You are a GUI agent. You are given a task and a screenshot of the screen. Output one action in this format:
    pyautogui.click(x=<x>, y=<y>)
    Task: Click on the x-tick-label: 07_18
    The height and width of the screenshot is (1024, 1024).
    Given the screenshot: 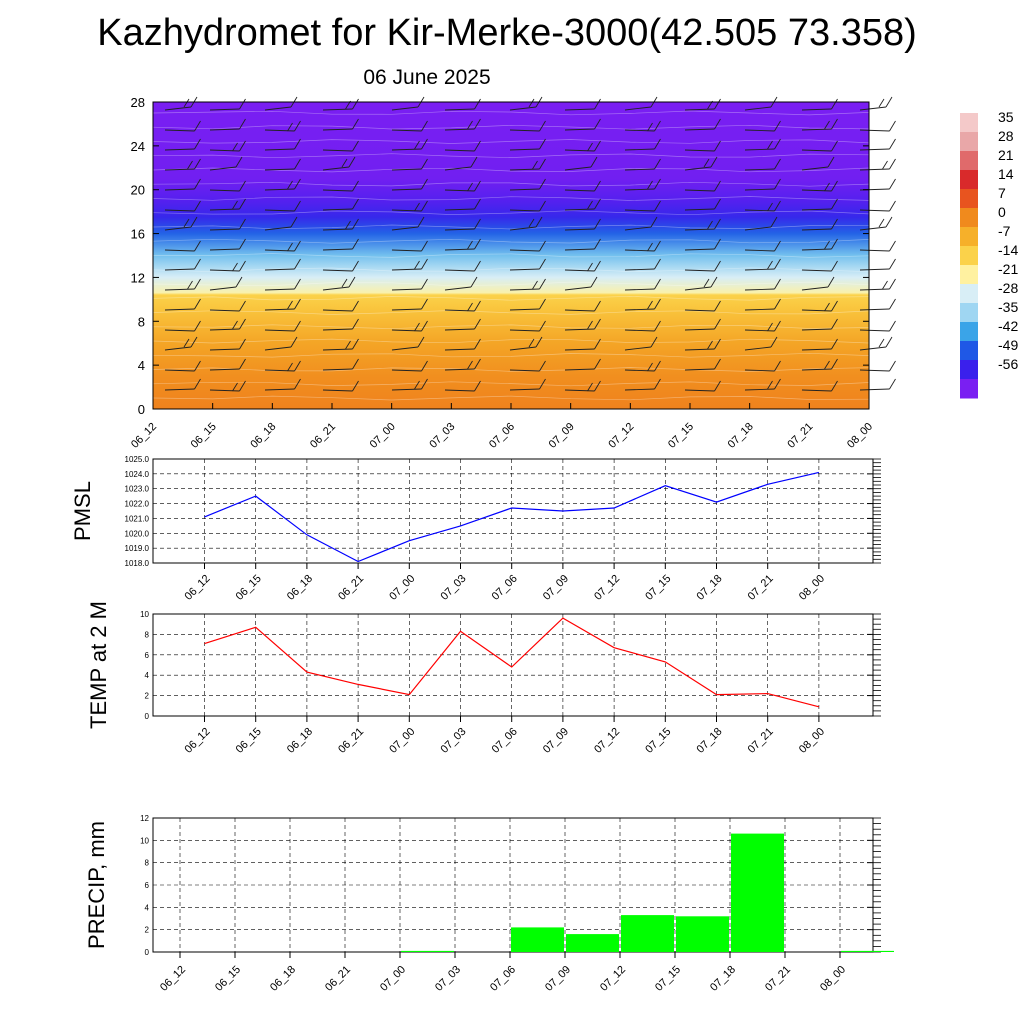 What is the action you would take?
    pyautogui.click(x=741, y=436)
    